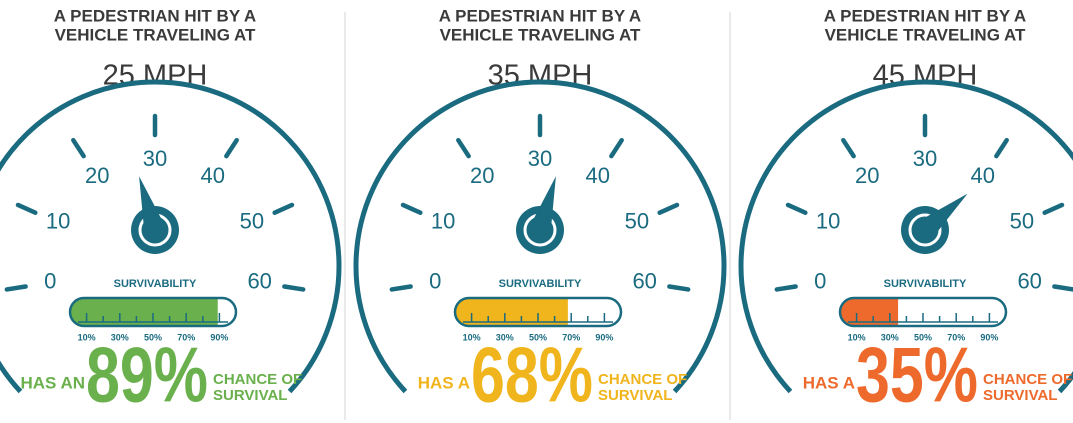  What do you see at coordinates (52, 382) in the screenshot?
I see `prefix: HAS AN` at bounding box center [52, 382].